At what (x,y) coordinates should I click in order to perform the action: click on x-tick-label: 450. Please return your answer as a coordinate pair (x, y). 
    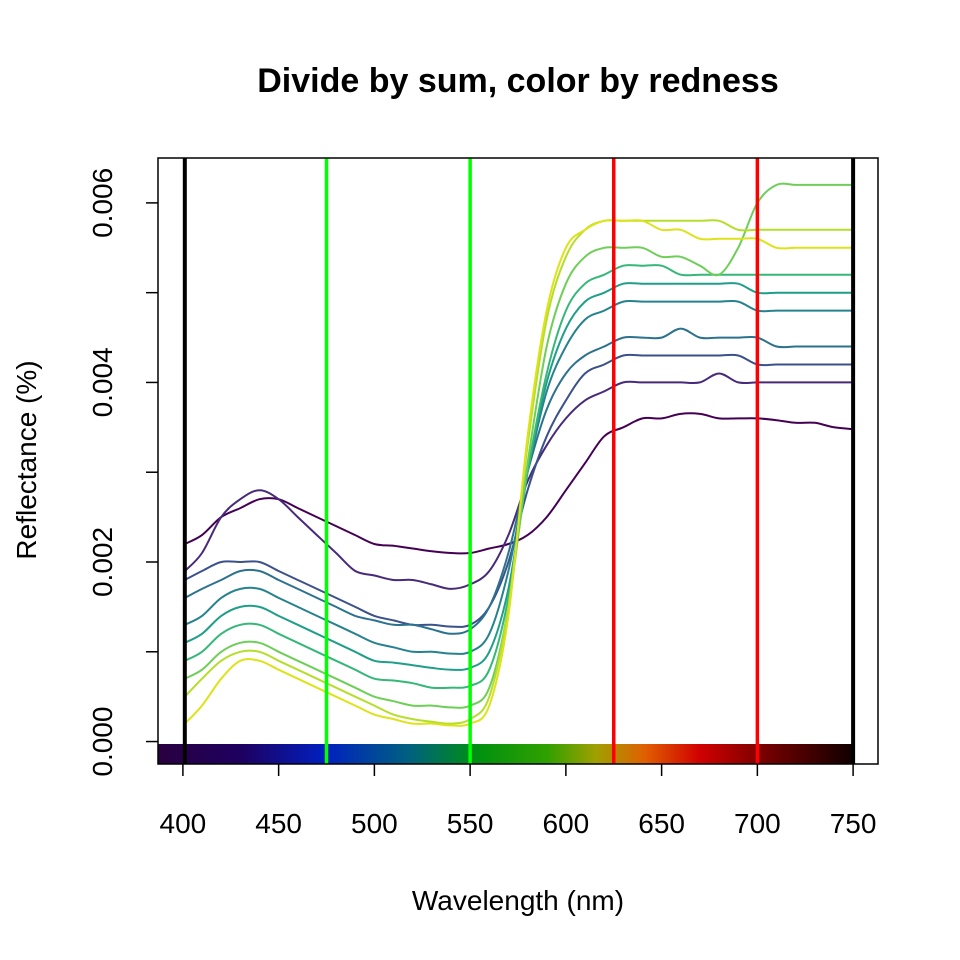
    Looking at the image, I should click on (278, 823).